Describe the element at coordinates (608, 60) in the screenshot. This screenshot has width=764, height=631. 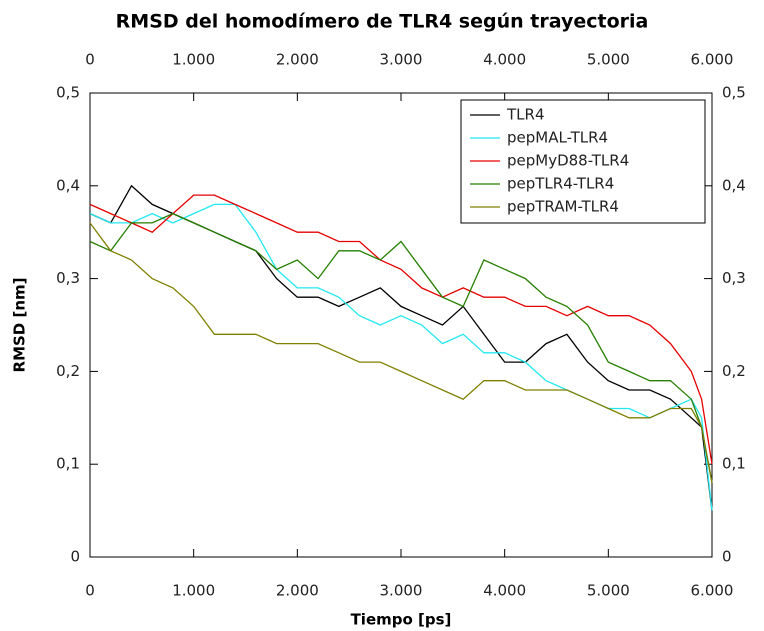
I see `x-tick-label-top: 5.000` at that location.